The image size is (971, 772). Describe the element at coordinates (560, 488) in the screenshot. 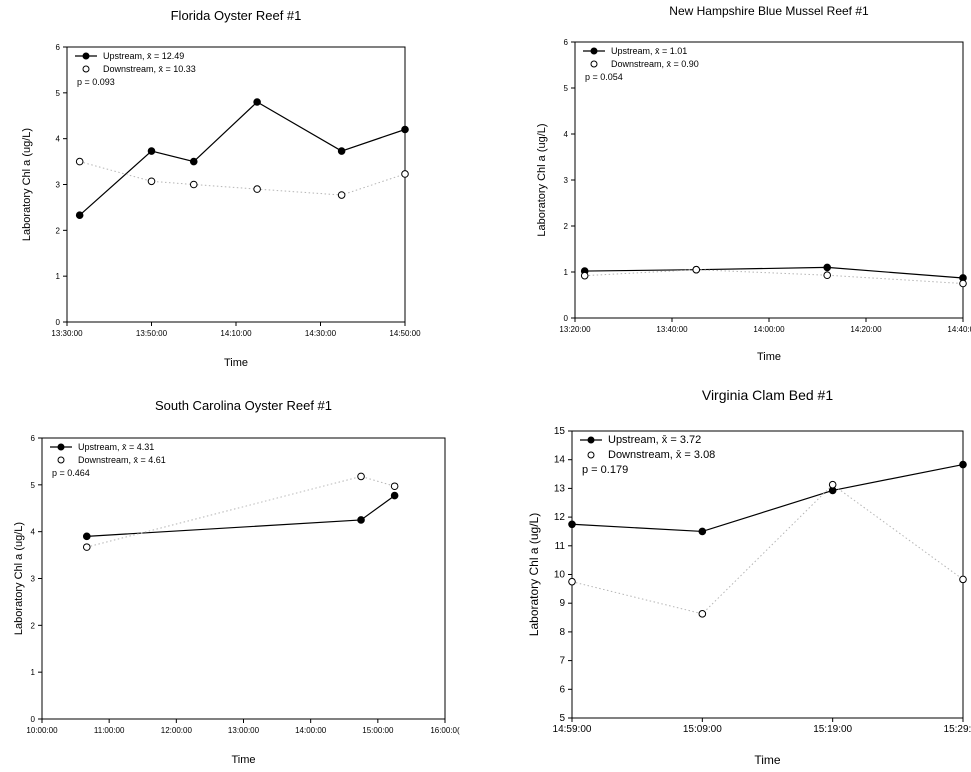

I see `y-tick-label: 13` at that location.